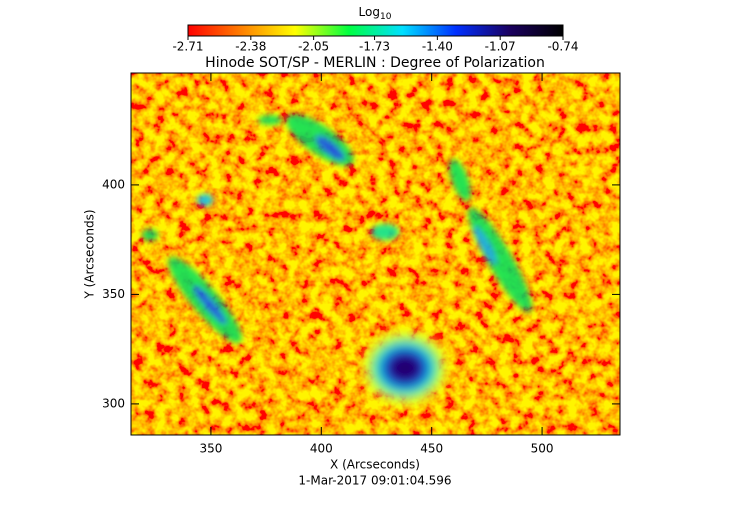 The image size is (750, 516). Describe the element at coordinates (250, 47) in the screenshot. I see `colorbar-tick-label: -2.38` at that location.